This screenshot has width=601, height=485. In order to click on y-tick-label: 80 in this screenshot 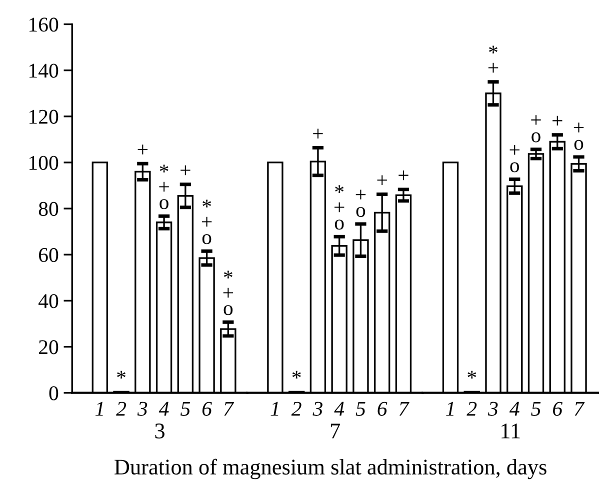, I will do `click(48, 209)`.